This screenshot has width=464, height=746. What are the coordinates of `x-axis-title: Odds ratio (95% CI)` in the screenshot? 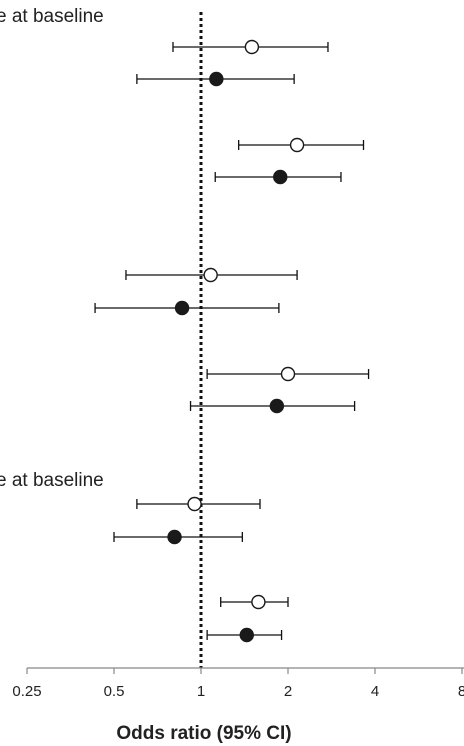 It's located at (203, 733).